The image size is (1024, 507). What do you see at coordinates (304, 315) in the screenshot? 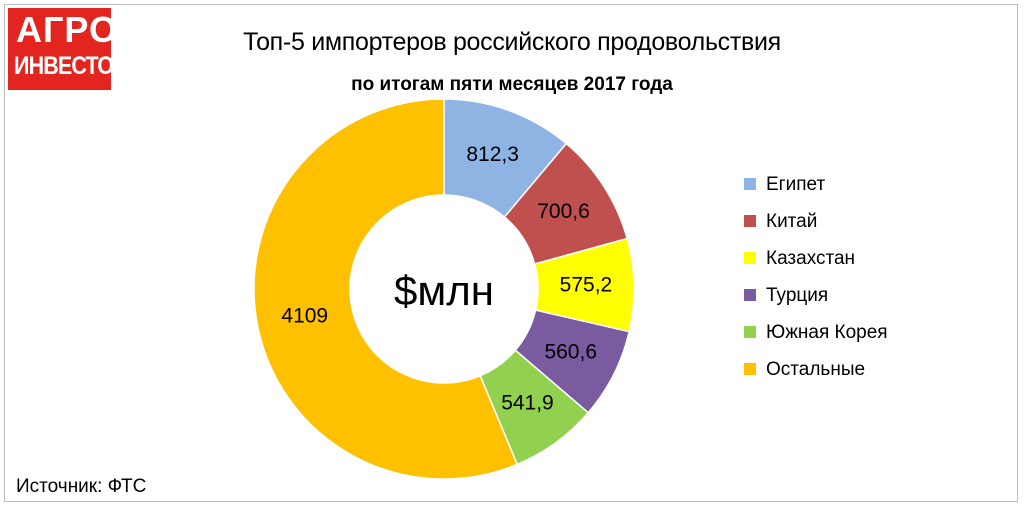
I see `slice-value-label-5: 4109` at bounding box center [304, 315].